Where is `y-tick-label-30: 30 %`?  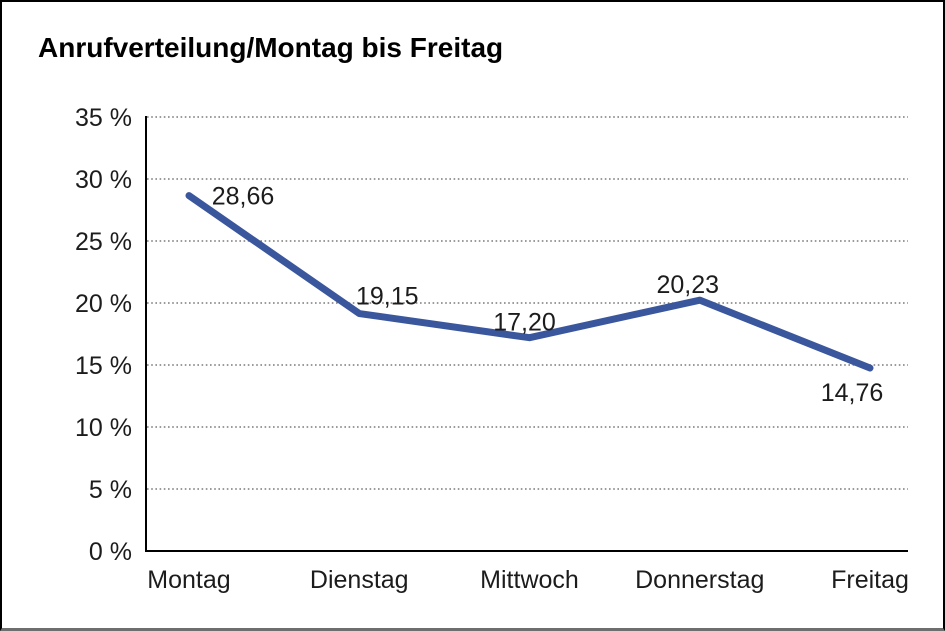
y-tick-label-30: 30 % is located at coordinates (103, 180).